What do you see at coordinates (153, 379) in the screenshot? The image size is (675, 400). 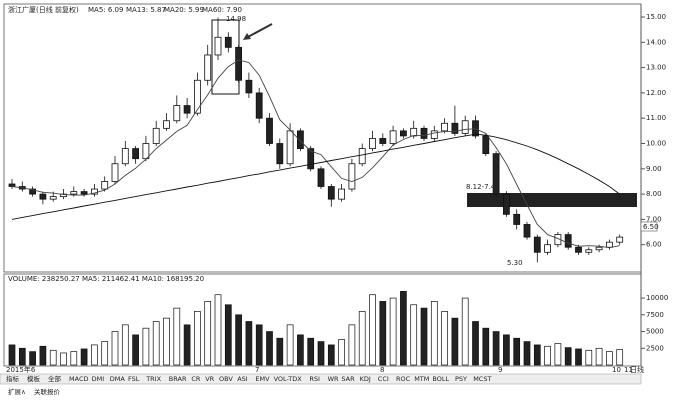 I see `tab: TRIX` at bounding box center [153, 379].